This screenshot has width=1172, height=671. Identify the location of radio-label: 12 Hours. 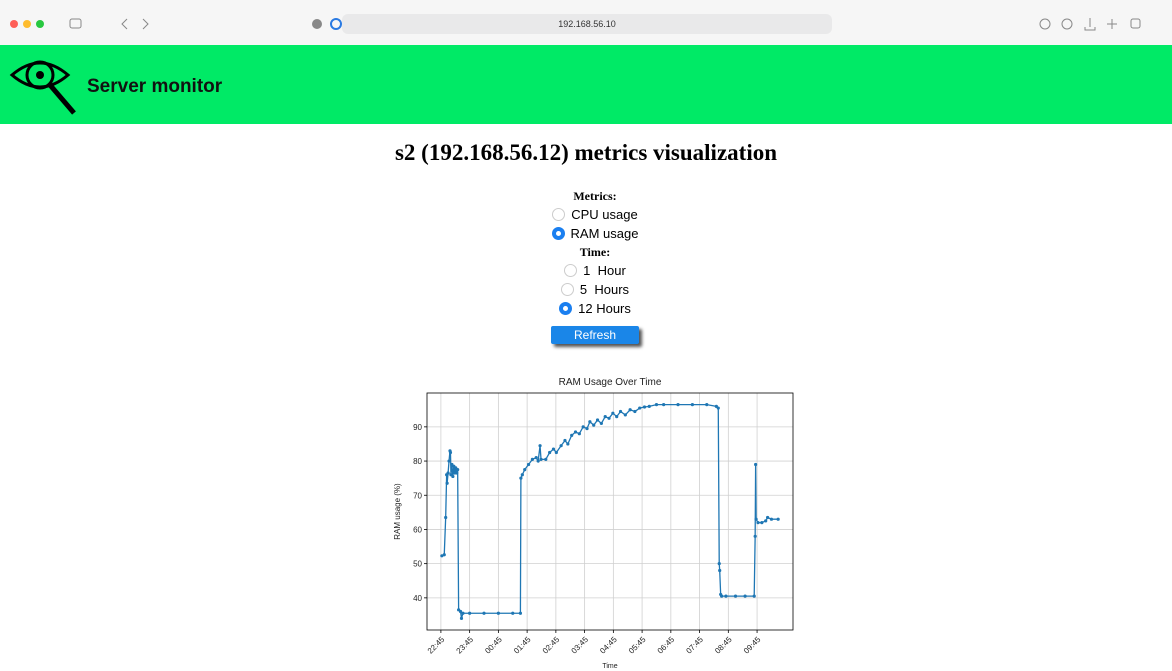
(604, 308).